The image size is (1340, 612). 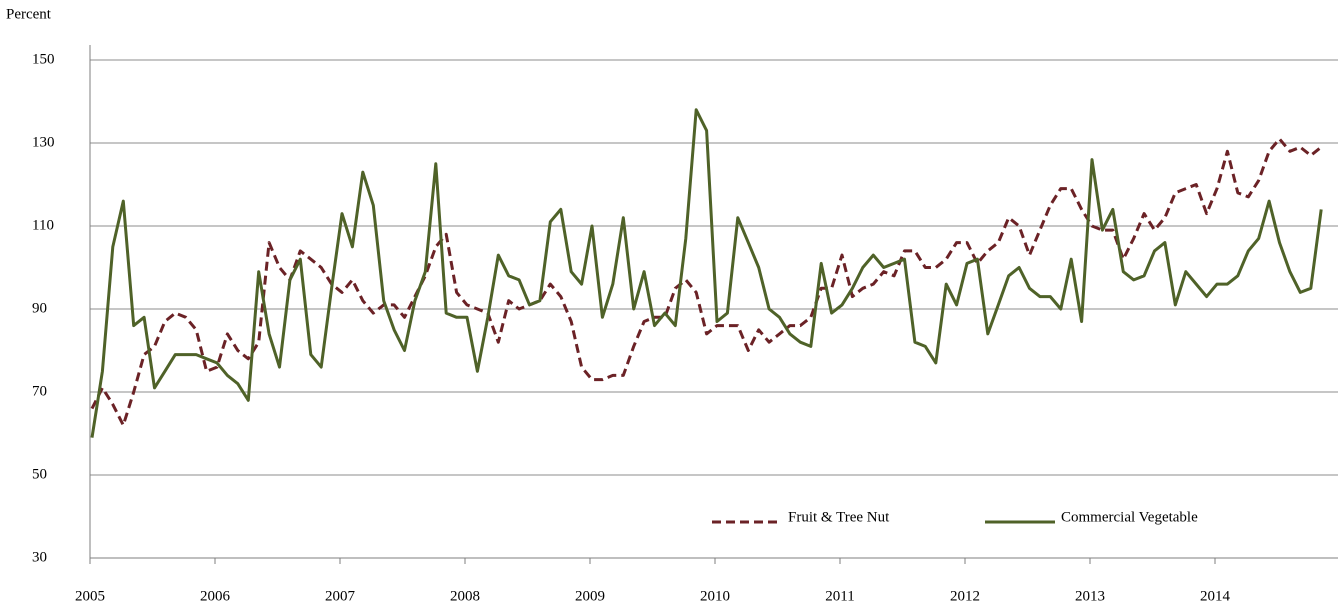 I want to click on y-tick-label: 50, so click(x=39, y=474).